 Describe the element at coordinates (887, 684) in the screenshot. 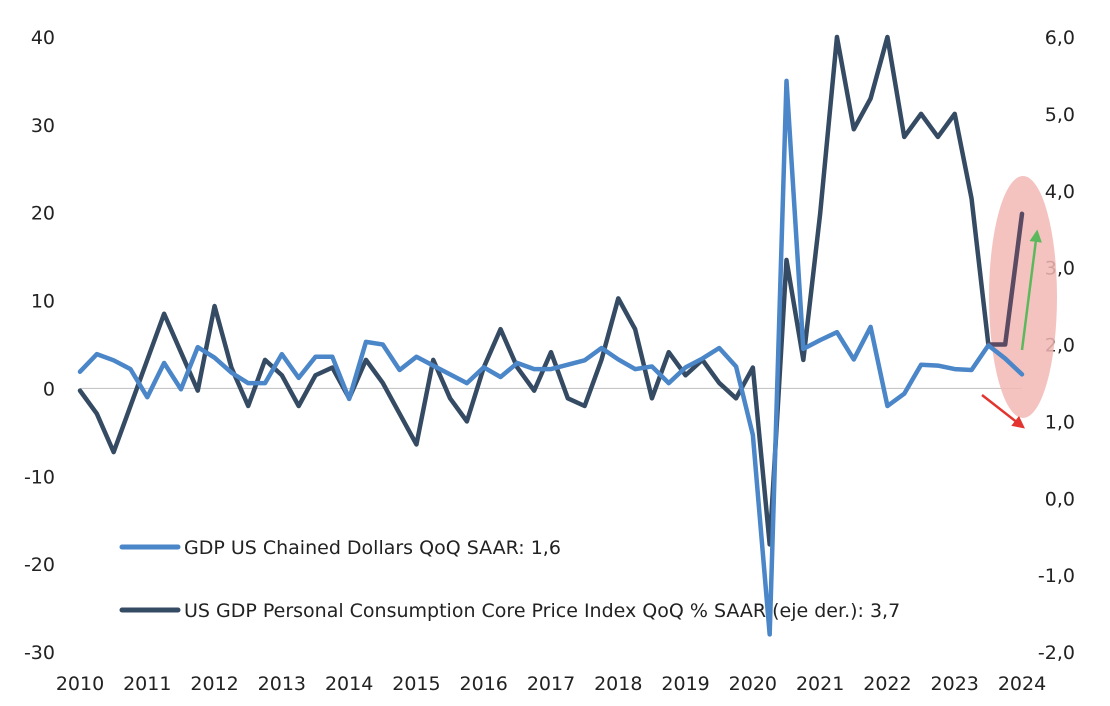

I see `x-tick-label: 2022` at that location.